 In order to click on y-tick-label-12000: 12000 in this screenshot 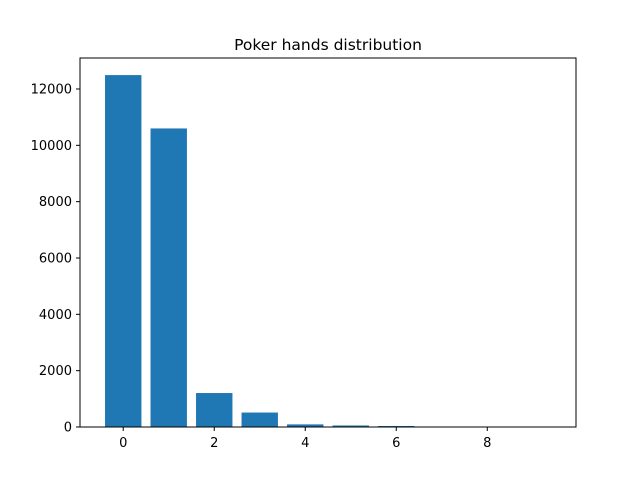, I will do `click(51, 89)`.